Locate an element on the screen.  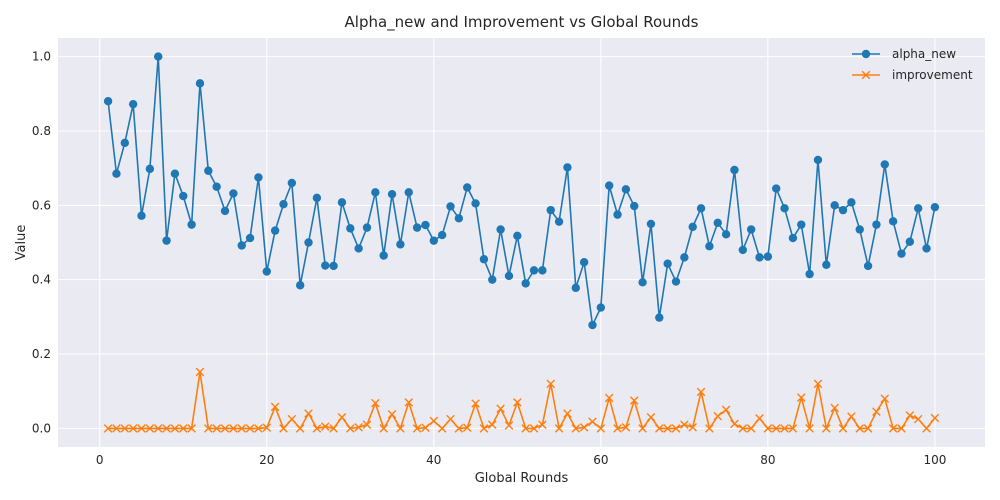
legend-label-alpha-new: alpha_new is located at coordinates (924, 54).